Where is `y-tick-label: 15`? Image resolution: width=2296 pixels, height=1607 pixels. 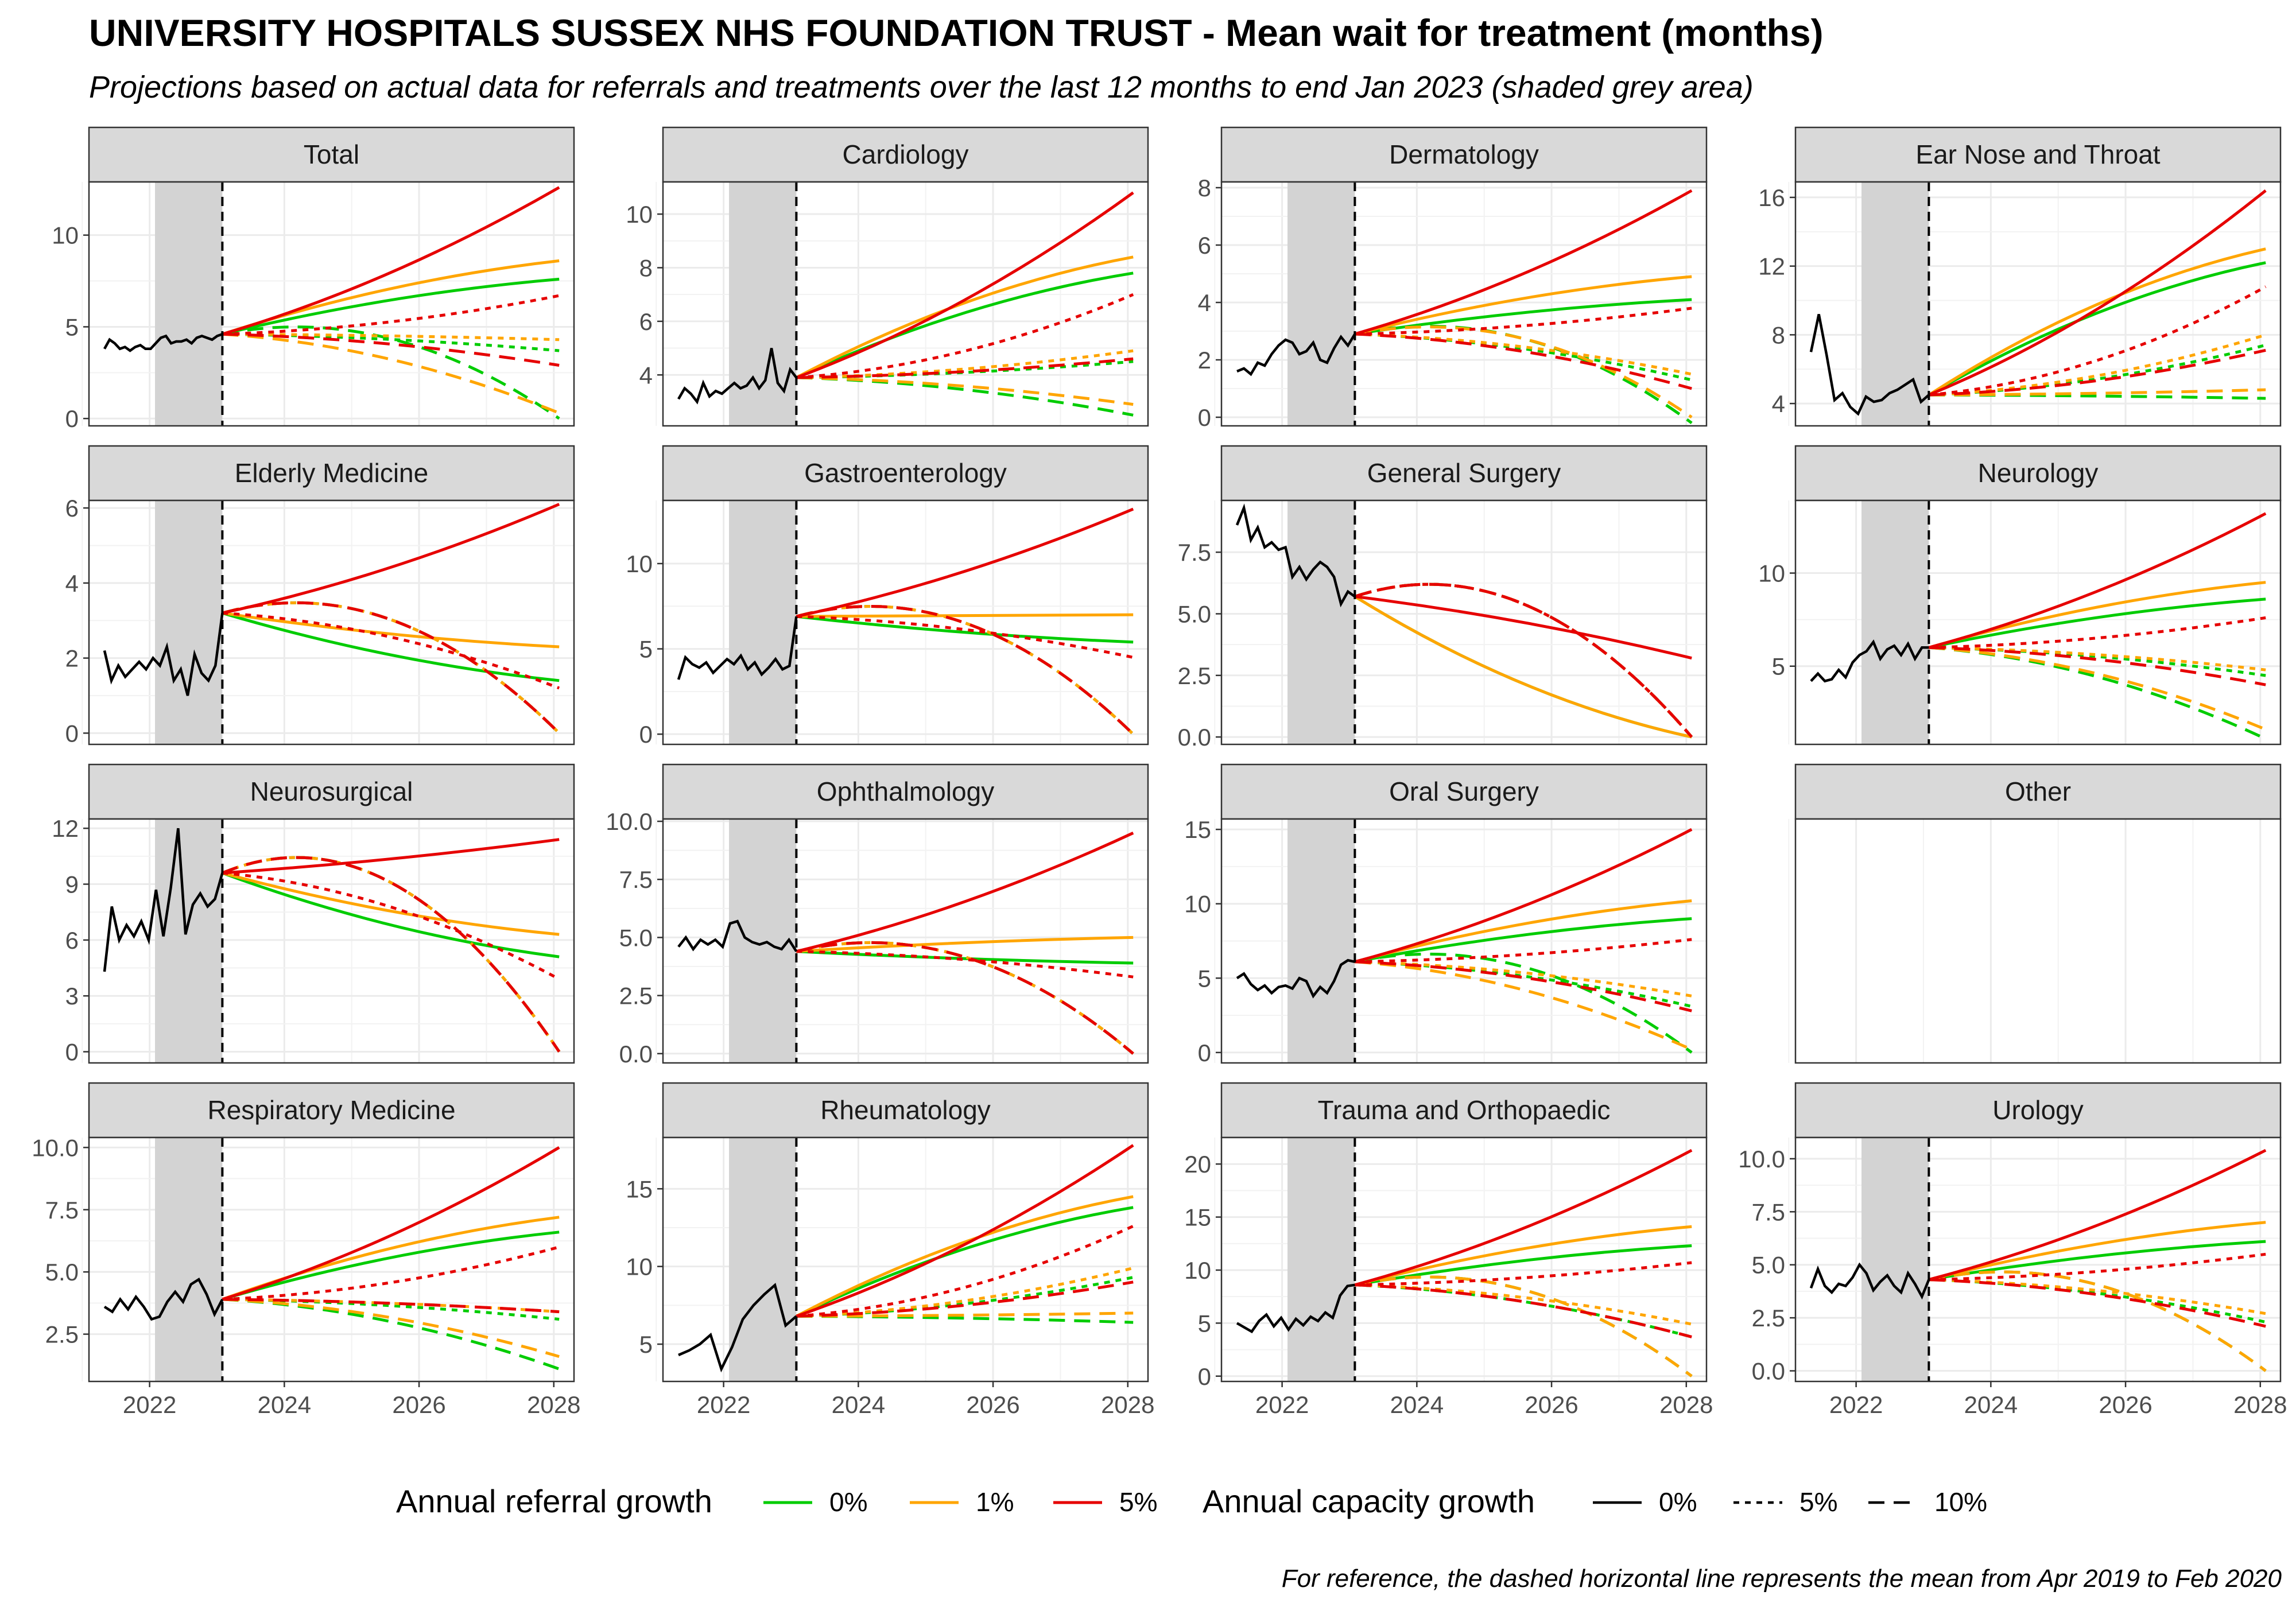
y-tick-label: 15 is located at coordinates (1197, 829).